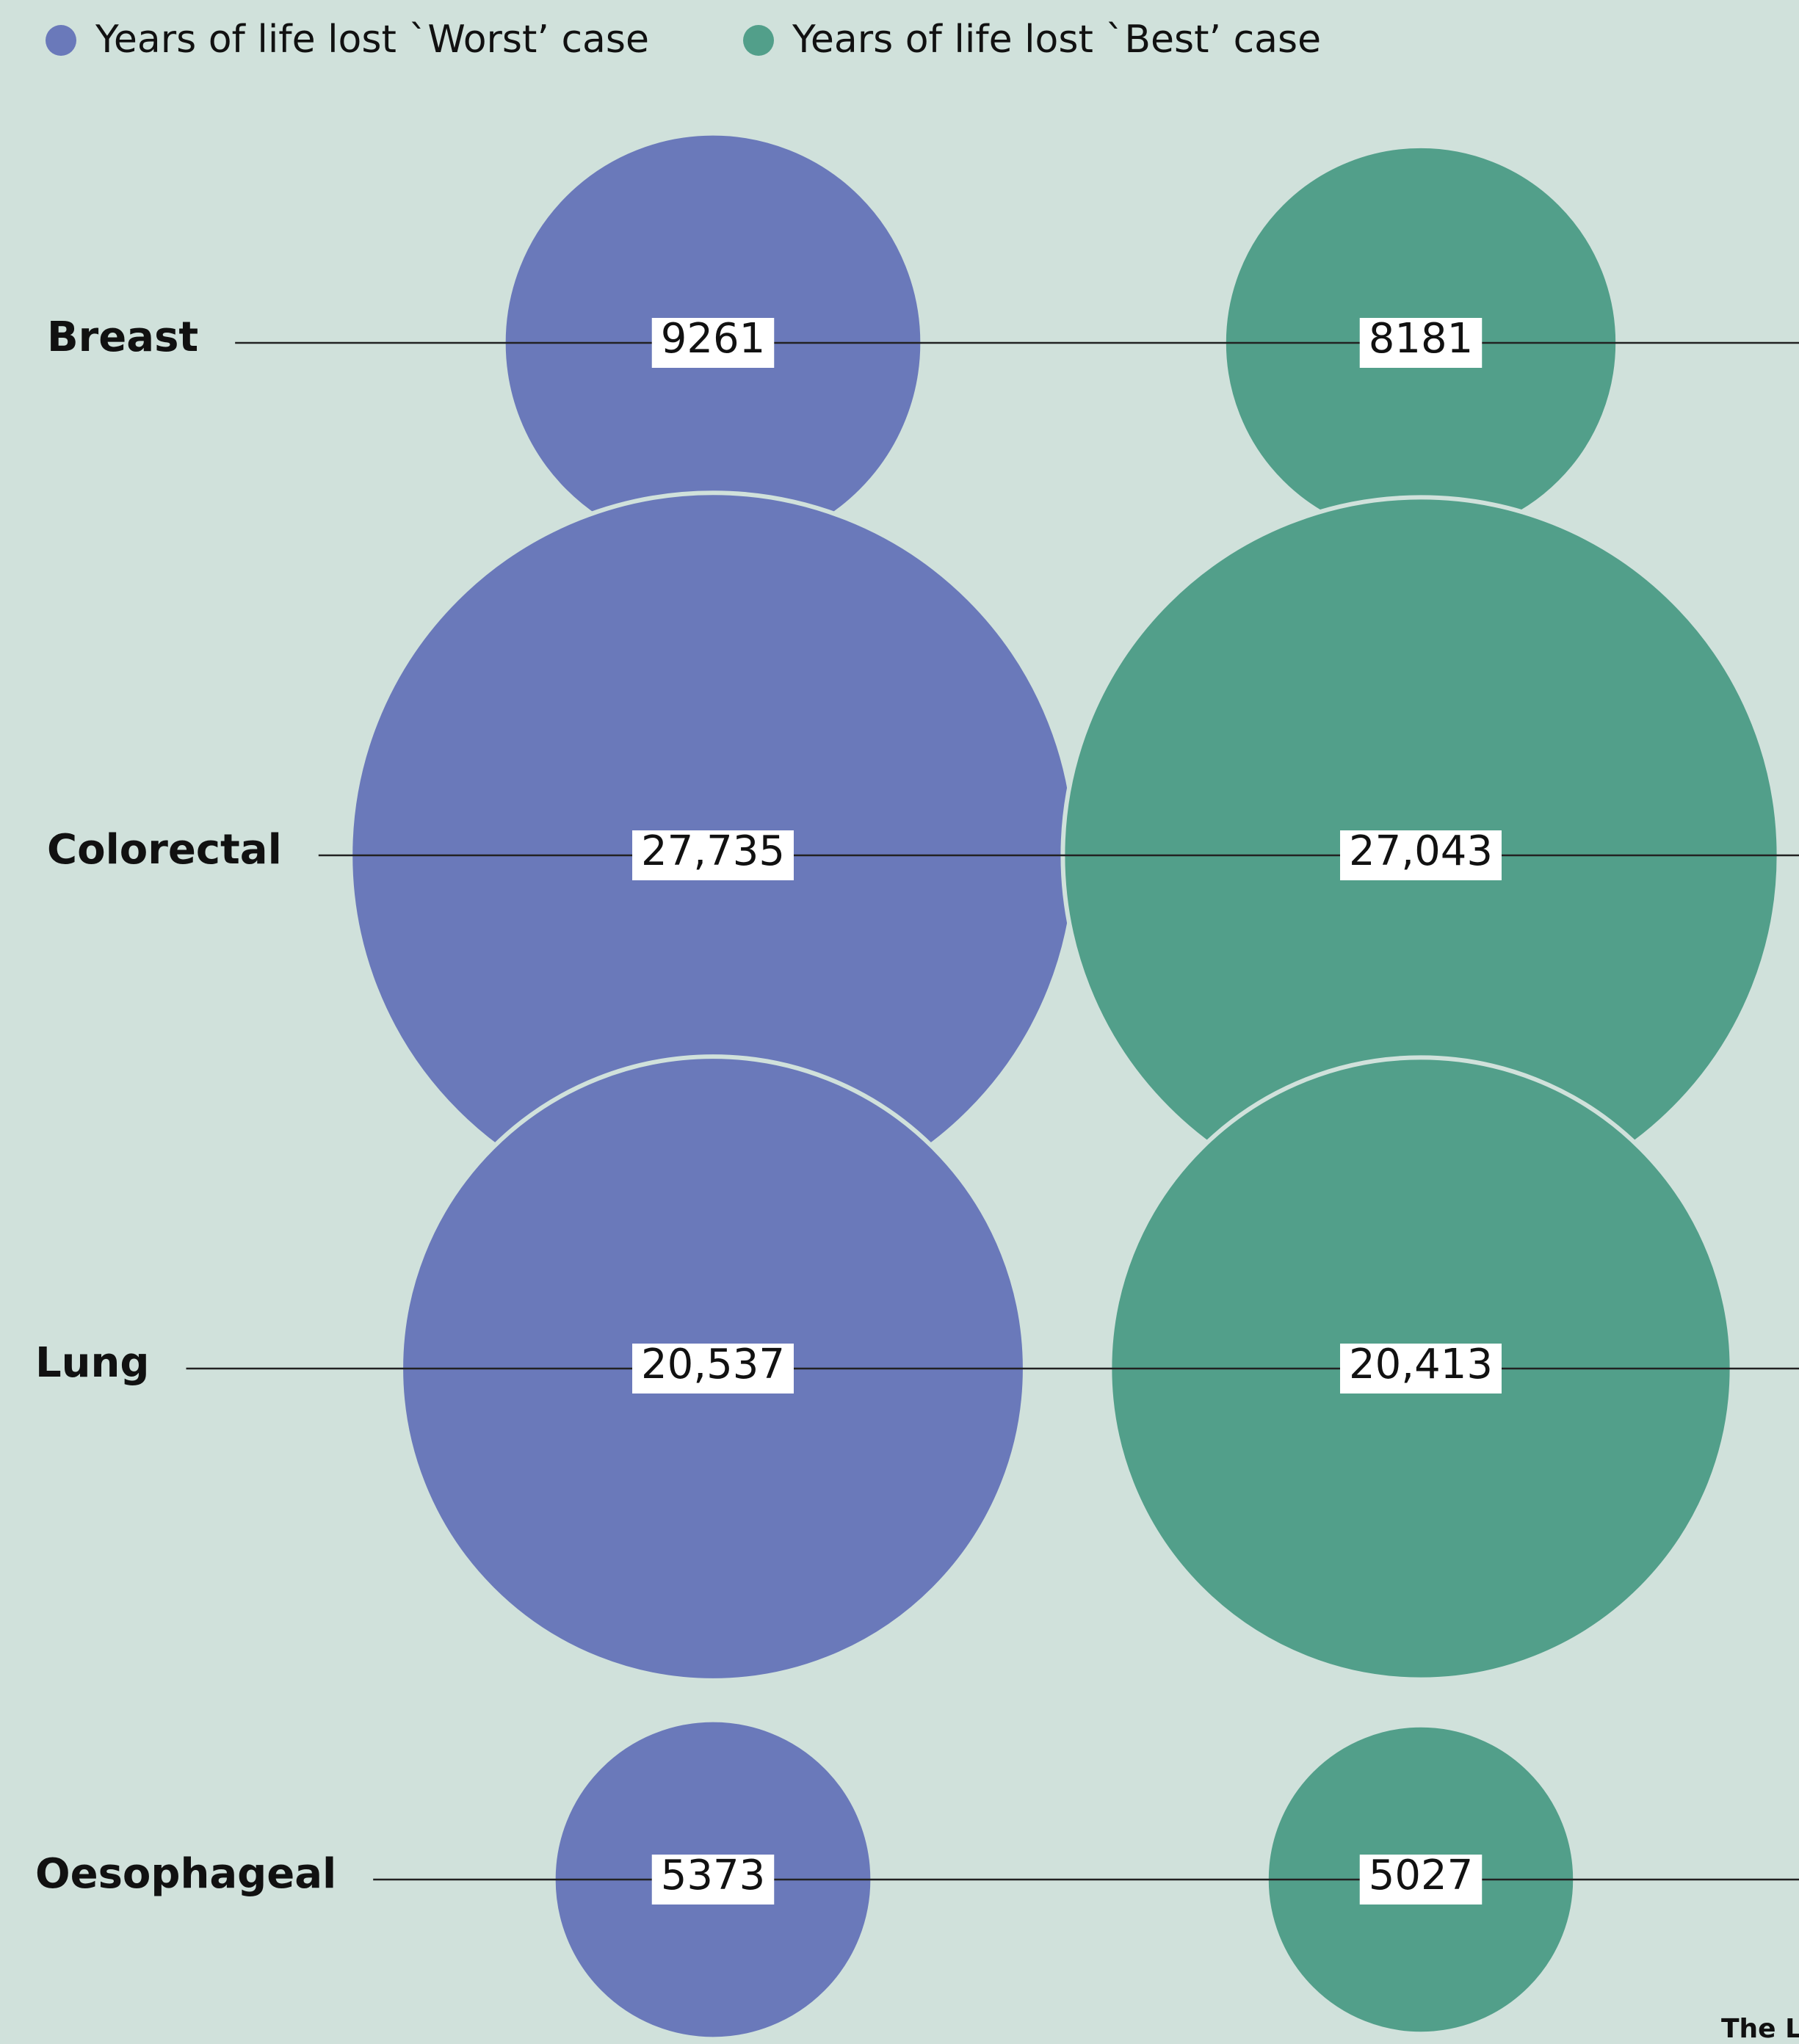  I want to click on value-label: 9261, so click(714, 339).